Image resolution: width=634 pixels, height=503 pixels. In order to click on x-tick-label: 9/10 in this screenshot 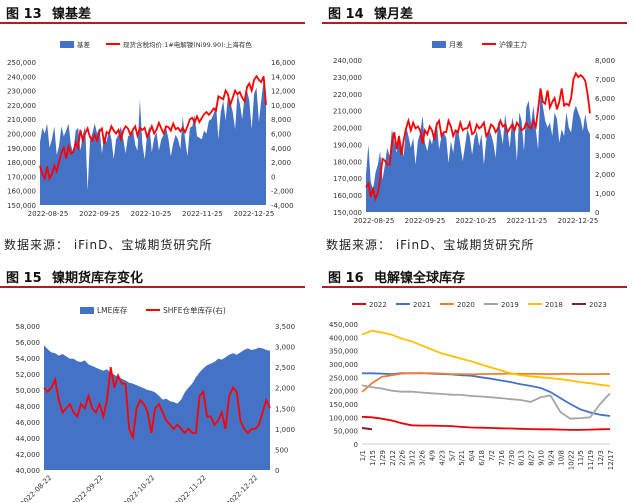, I will do `click(542, 458)`.